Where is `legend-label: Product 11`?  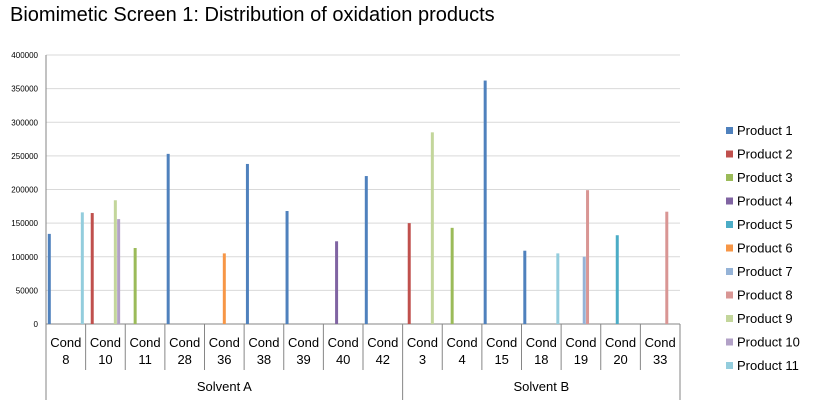
legend-label: Product 11 is located at coordinates (768, 365).